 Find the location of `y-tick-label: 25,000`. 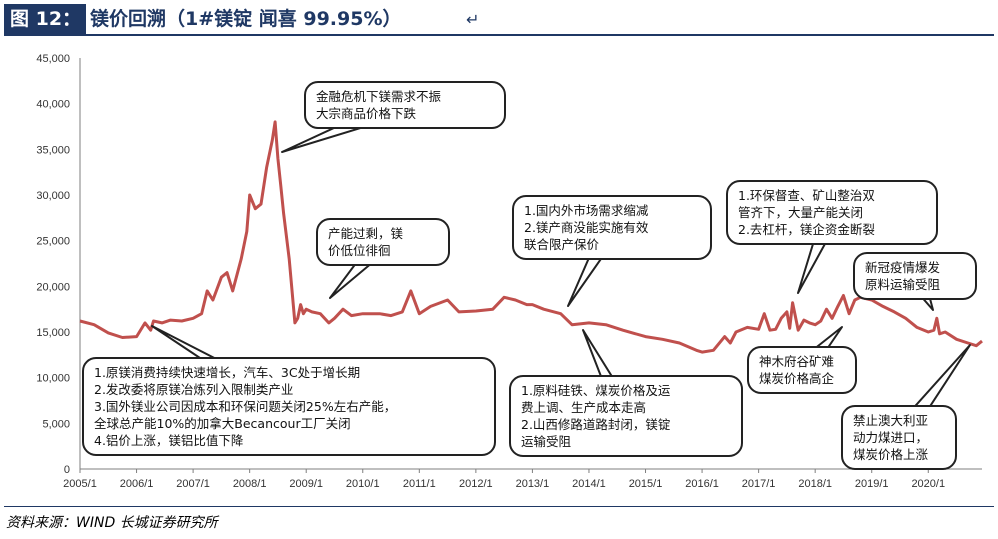

y-tick-label: 25,000 is located at coordinates (53, 242).